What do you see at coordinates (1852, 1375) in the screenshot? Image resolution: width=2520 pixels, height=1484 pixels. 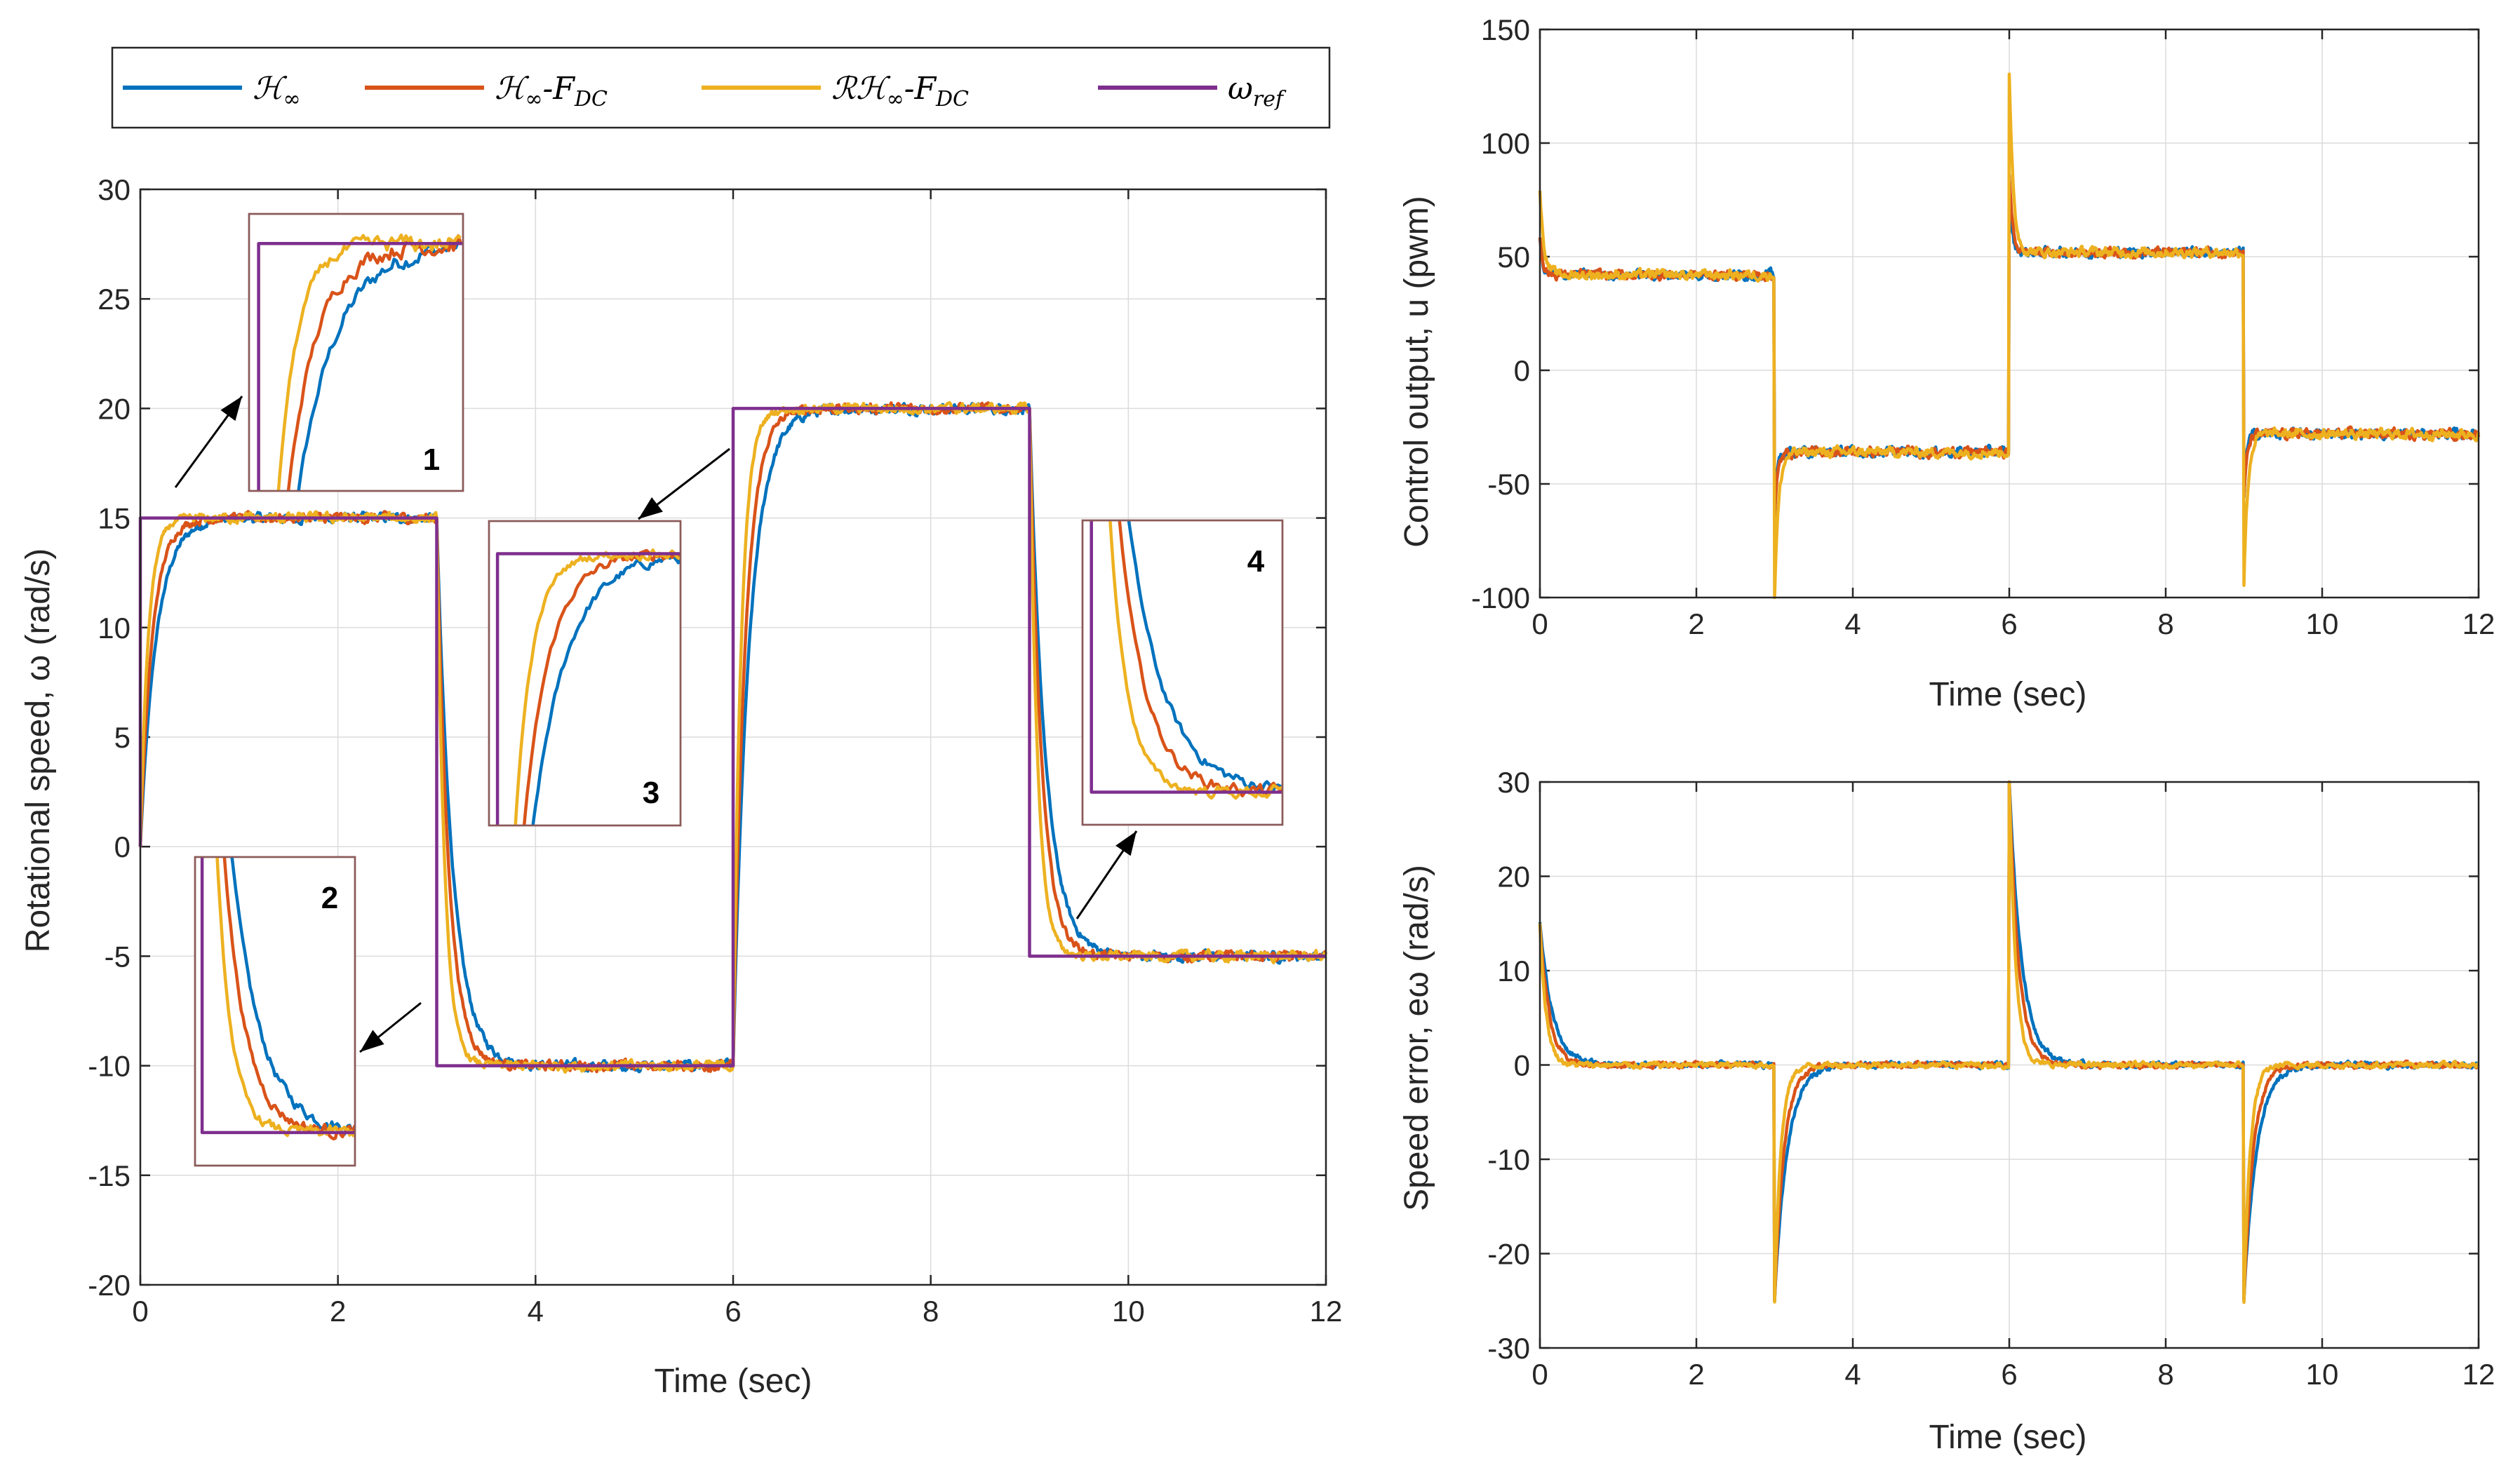 I see `error-xtick-label: 4` at bounding box center [1852, 1375].